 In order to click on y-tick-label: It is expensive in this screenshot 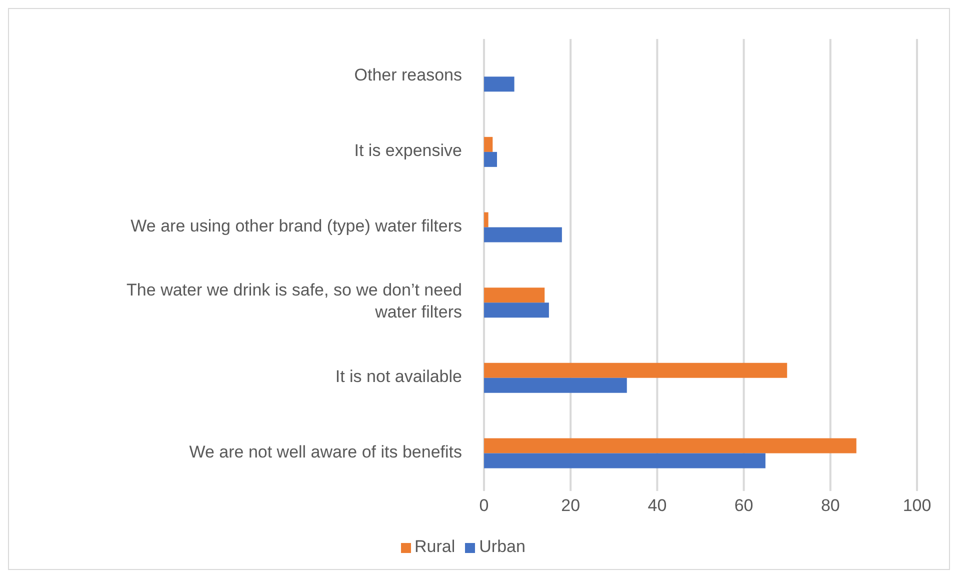, I will do `click(408, 150)`.